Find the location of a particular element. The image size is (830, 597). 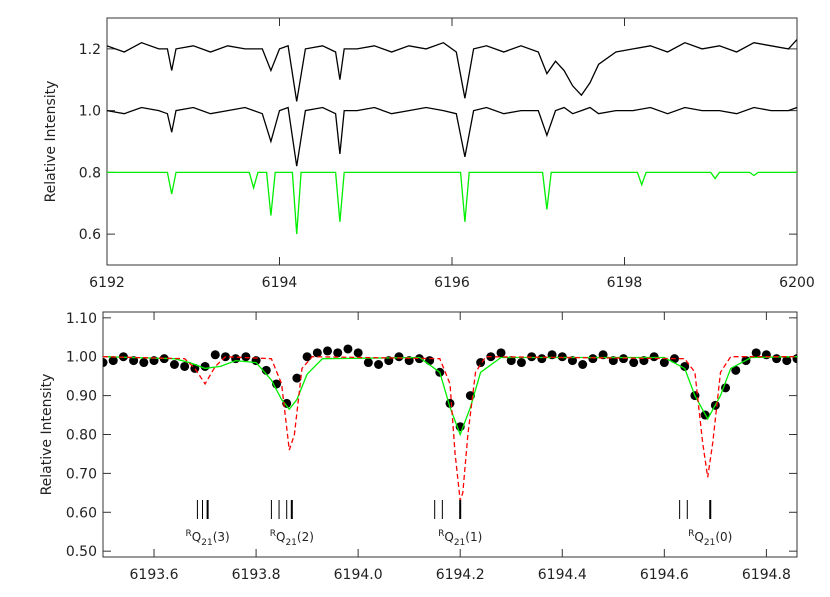

line-label: RQ21(0) is located at coordinates (710, 538).